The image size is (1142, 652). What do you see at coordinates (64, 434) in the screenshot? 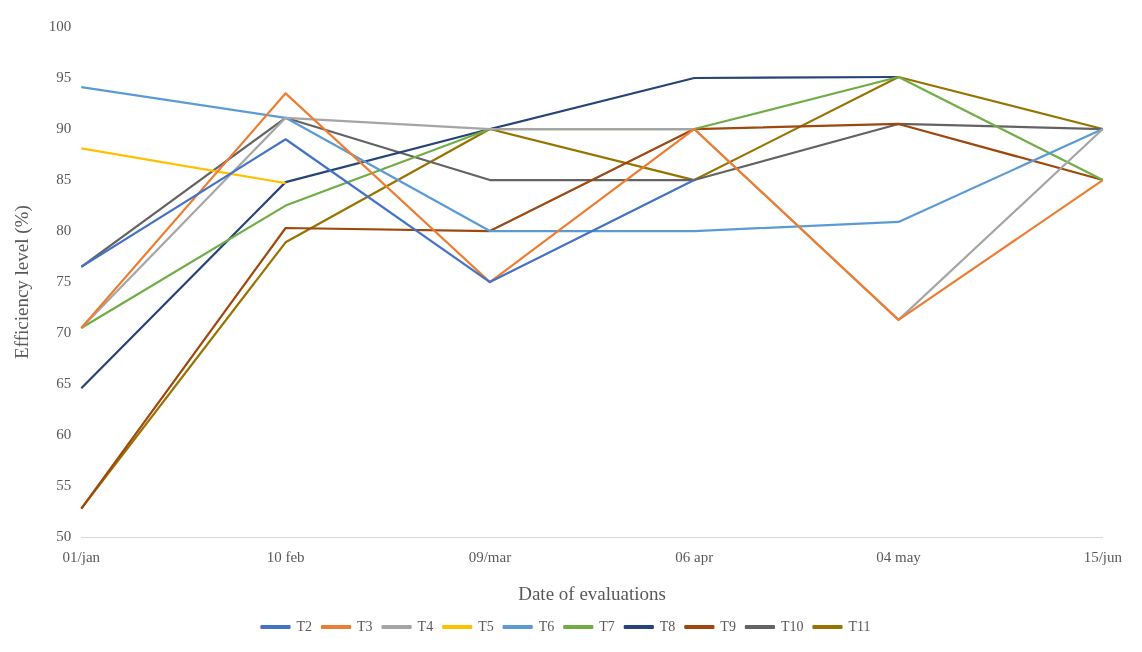
I see `y-tick-label: 60` at bounding box center [64, 434].